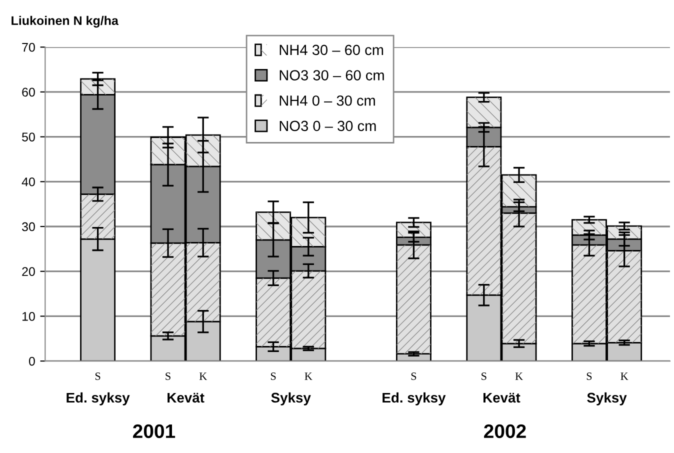  Describe the element at coordinates (31, 361) in the screenshot. I see `y-tick-label: 0` at that location.